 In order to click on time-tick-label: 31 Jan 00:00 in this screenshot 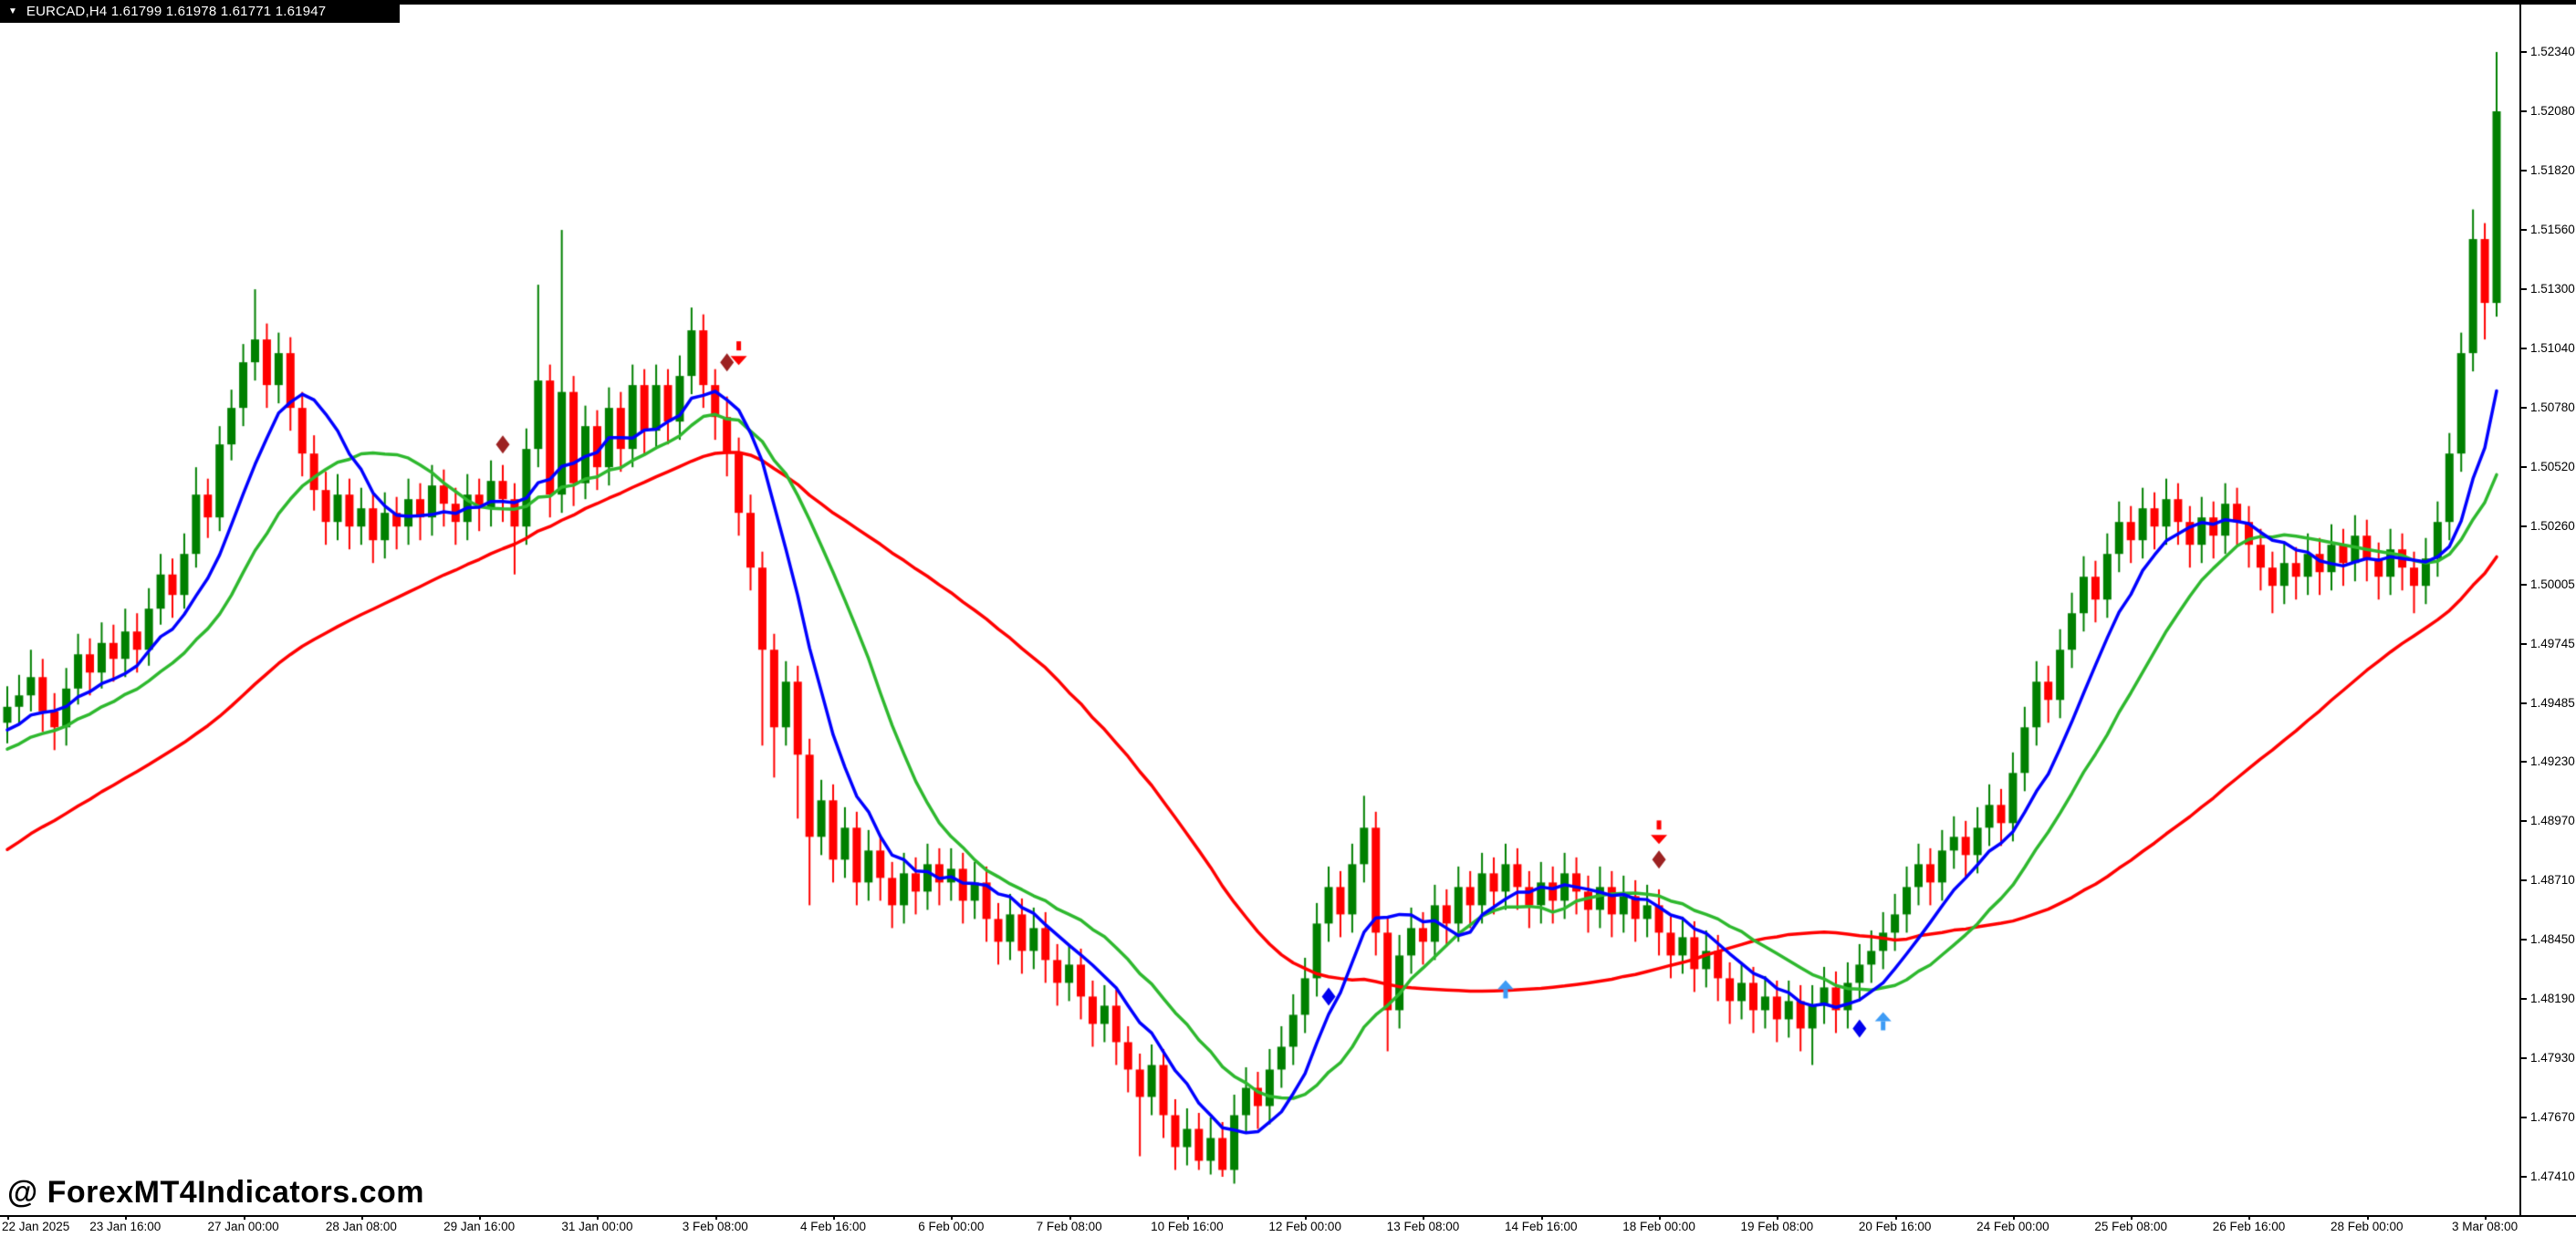, I will do `click(597, 1226)`.